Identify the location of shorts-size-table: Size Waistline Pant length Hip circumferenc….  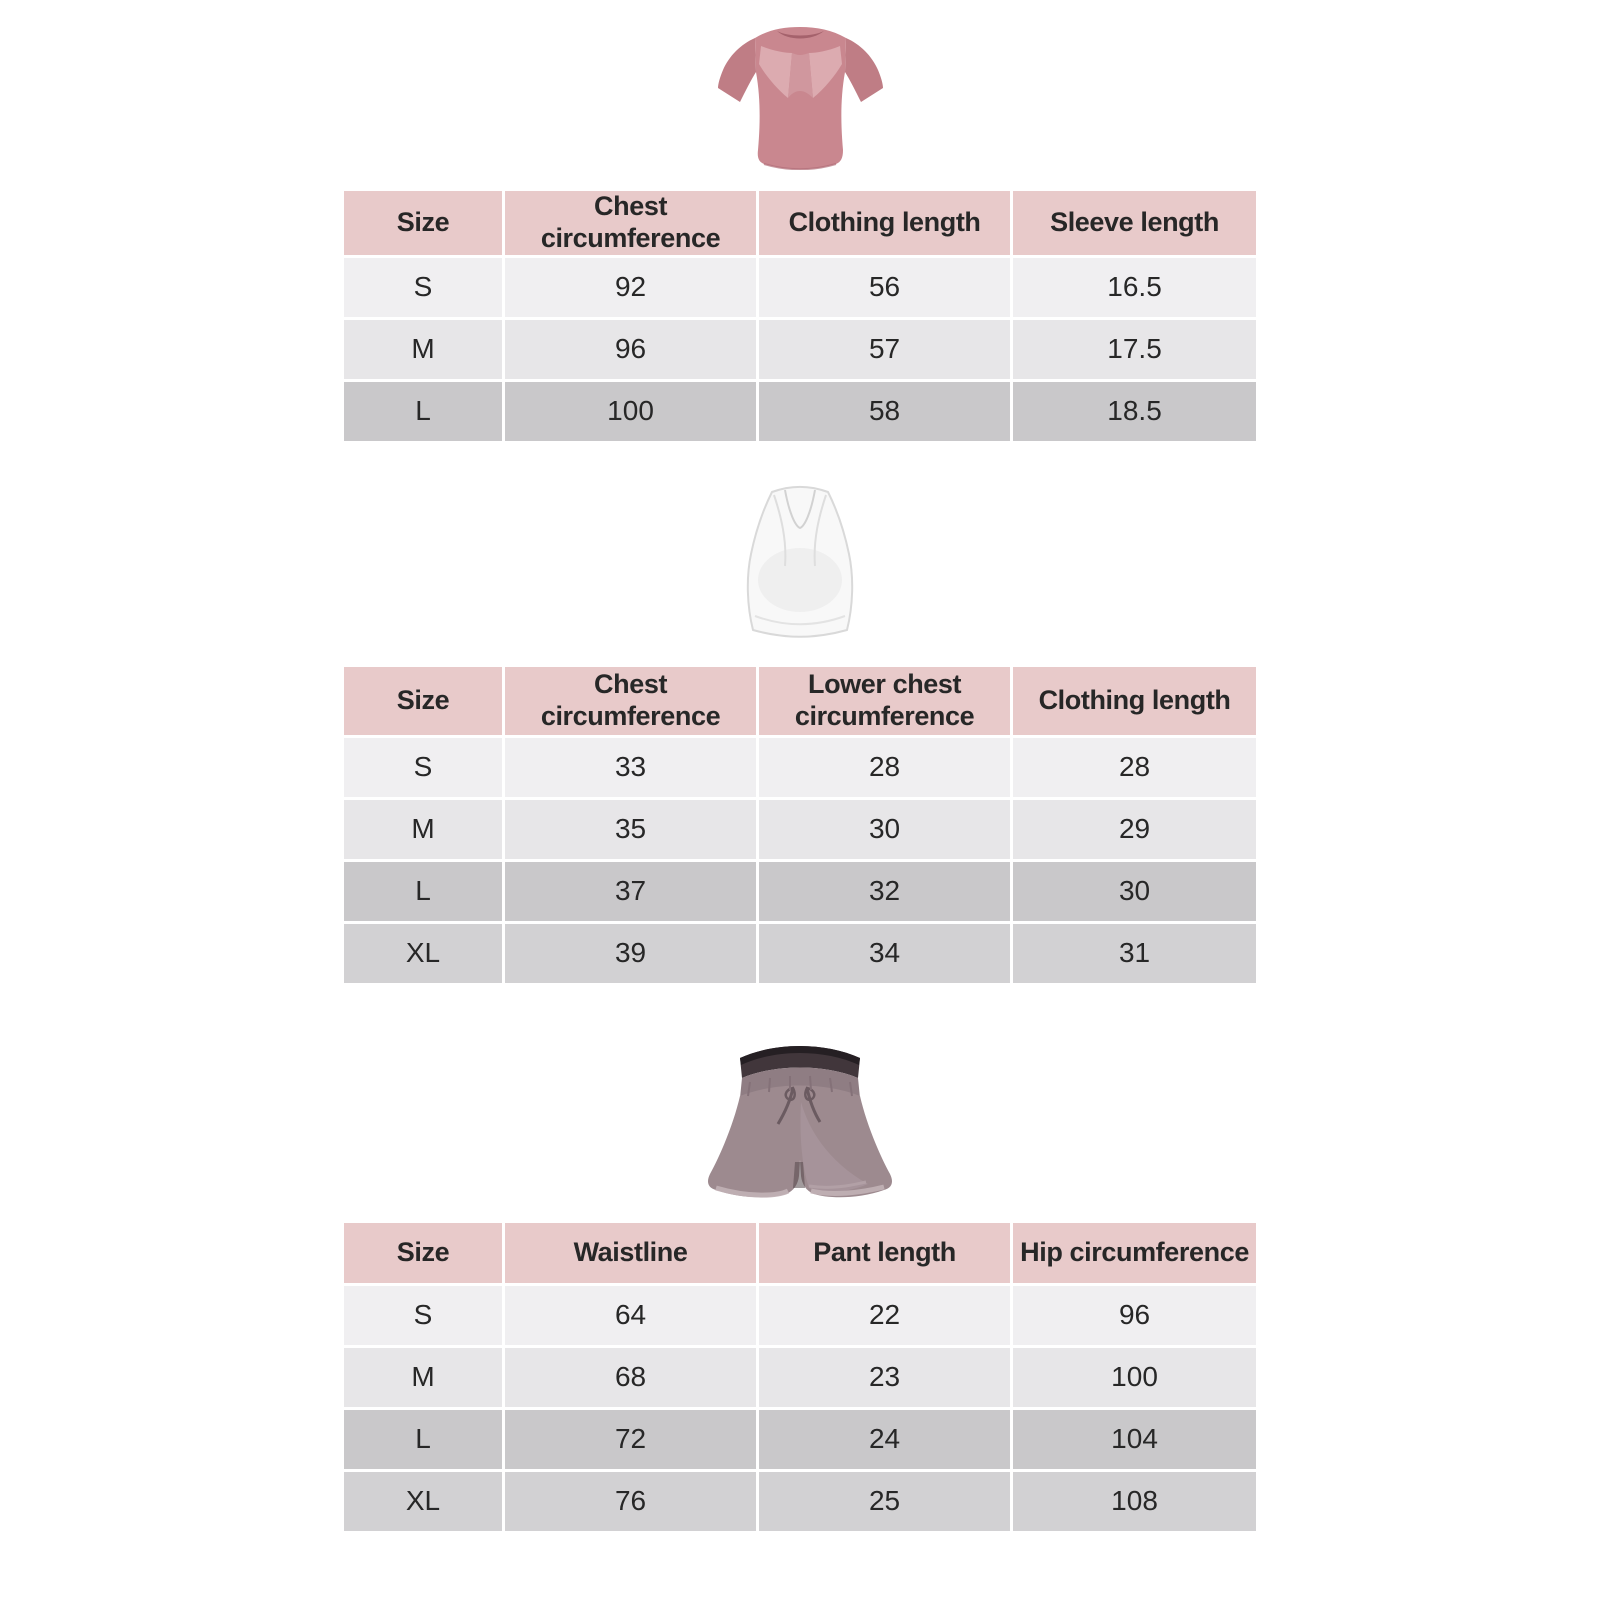
(800, 1377).